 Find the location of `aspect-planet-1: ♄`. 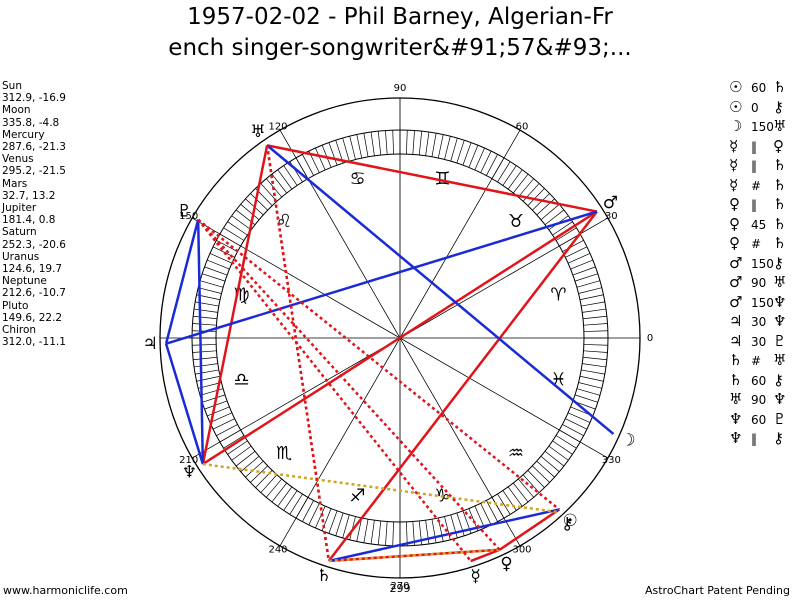

aspect-planet-1: ♄ is located at coordinates (736, 360).